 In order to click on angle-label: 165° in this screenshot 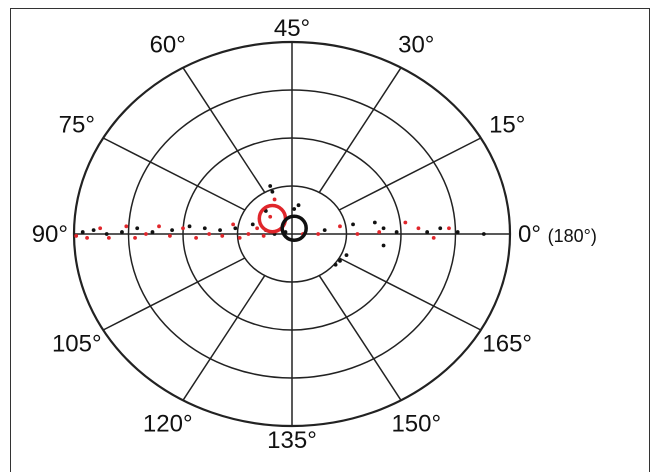, I will do `click(507, 343)`.